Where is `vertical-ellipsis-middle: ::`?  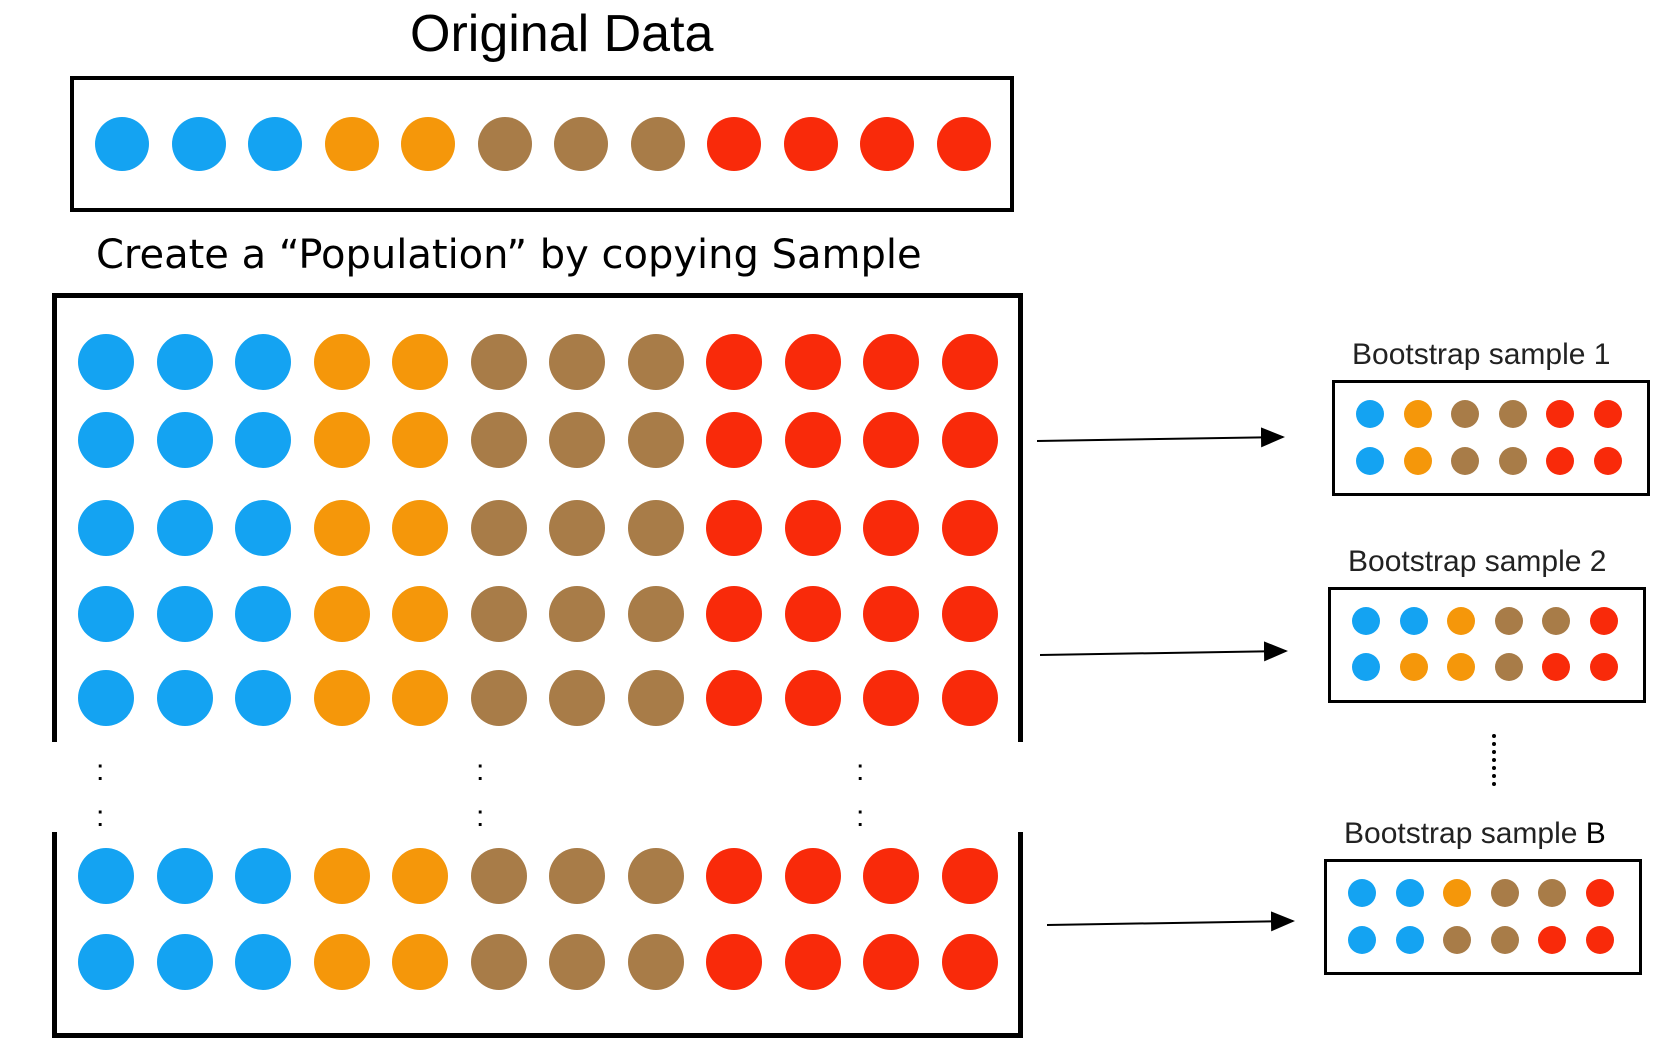 vertical-ellipsis-middle: :: is located at coordinates (480, 793).